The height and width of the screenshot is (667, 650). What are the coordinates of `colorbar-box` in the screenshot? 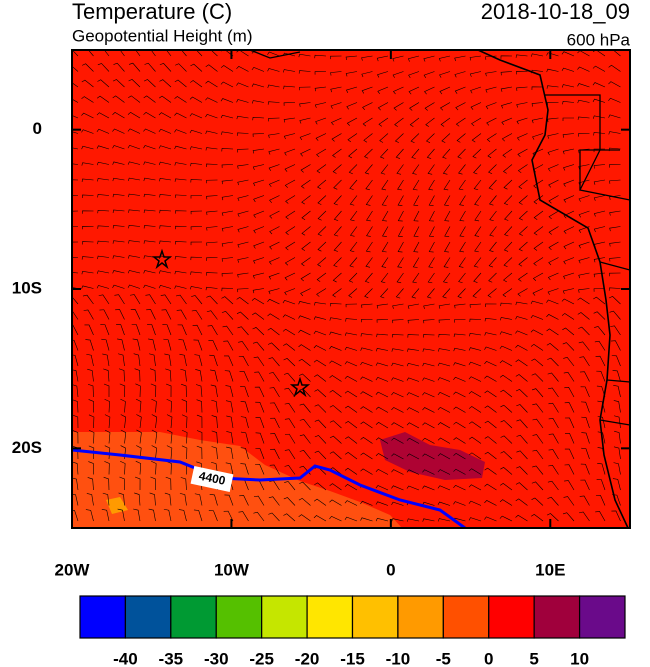 It's located at (148, 617).